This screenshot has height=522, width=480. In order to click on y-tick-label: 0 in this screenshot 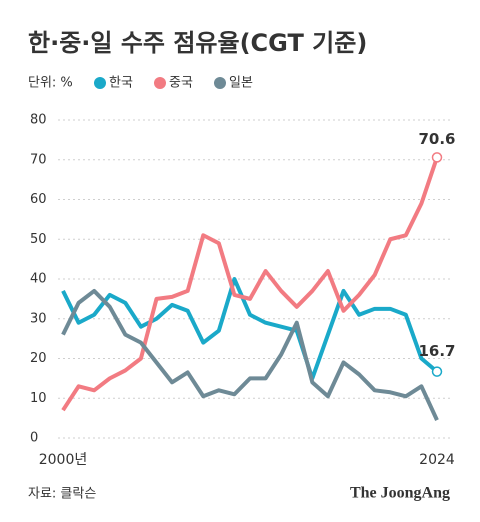, I will do `click(34, 438)`.